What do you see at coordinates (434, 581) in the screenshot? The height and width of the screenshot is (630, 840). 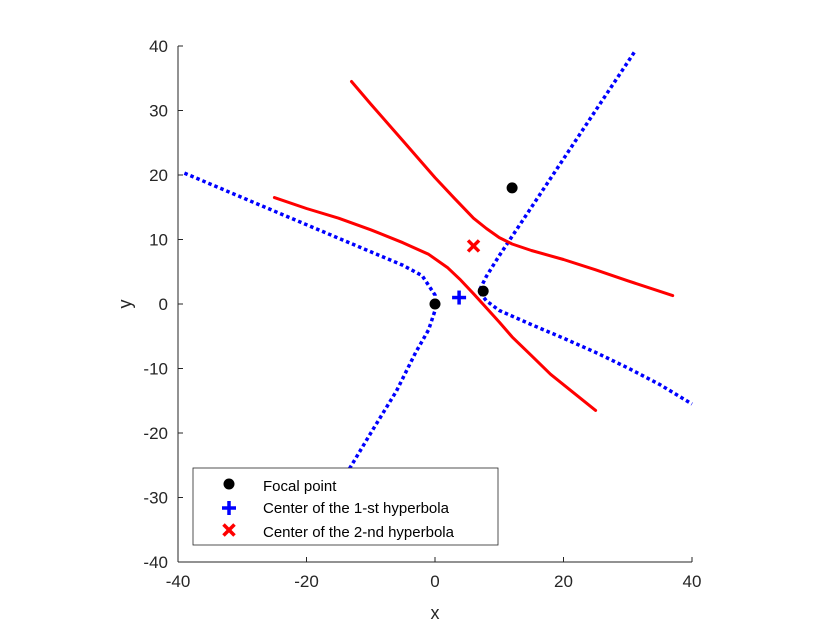 I see `x-tick-label-2: 0` at bounding box center [434, 581].